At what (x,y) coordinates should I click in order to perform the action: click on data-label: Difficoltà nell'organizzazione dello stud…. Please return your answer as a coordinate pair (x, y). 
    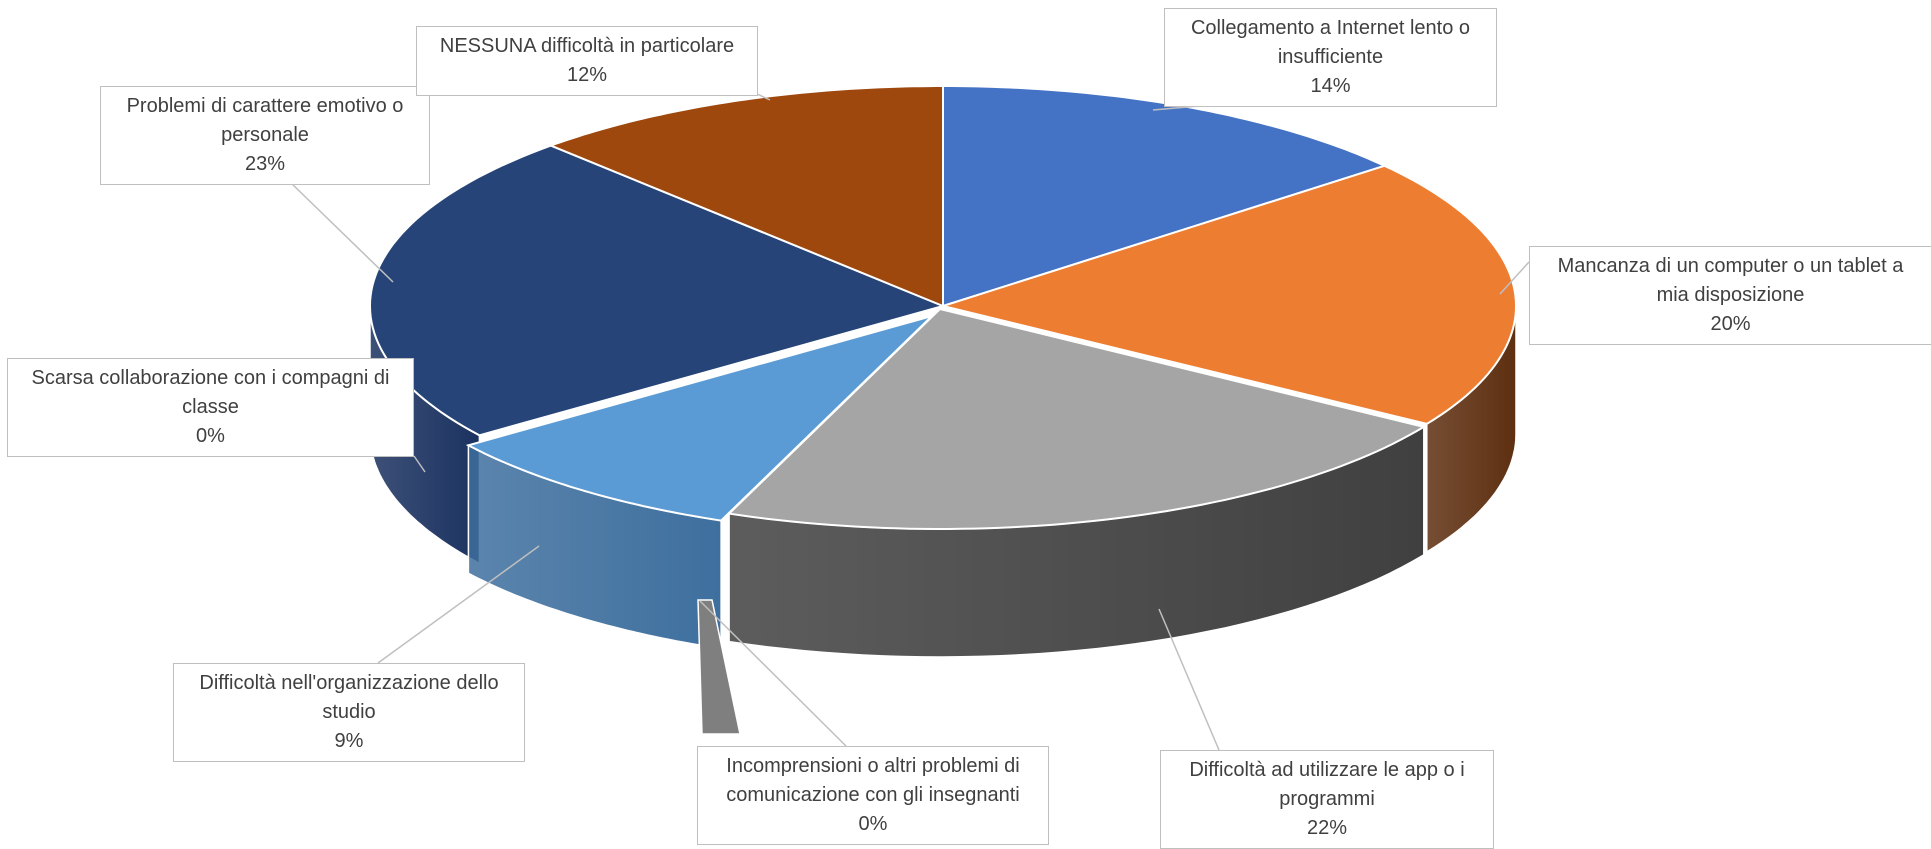
    Looking at the image, I should click on (349, 712).